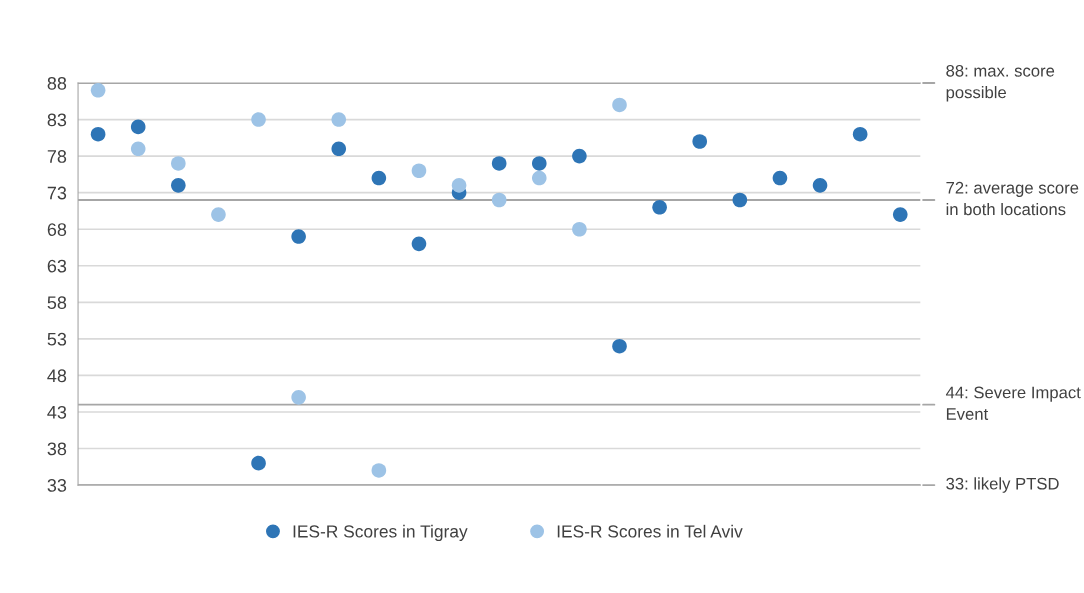 Image resolution: width=1084 pixels, height=593 pixels. What do you see at coordinates (1002, 485) in the screenshot?
I see `ref-line-label: 33: likely PTSD` at bounding box center [1002, 485].